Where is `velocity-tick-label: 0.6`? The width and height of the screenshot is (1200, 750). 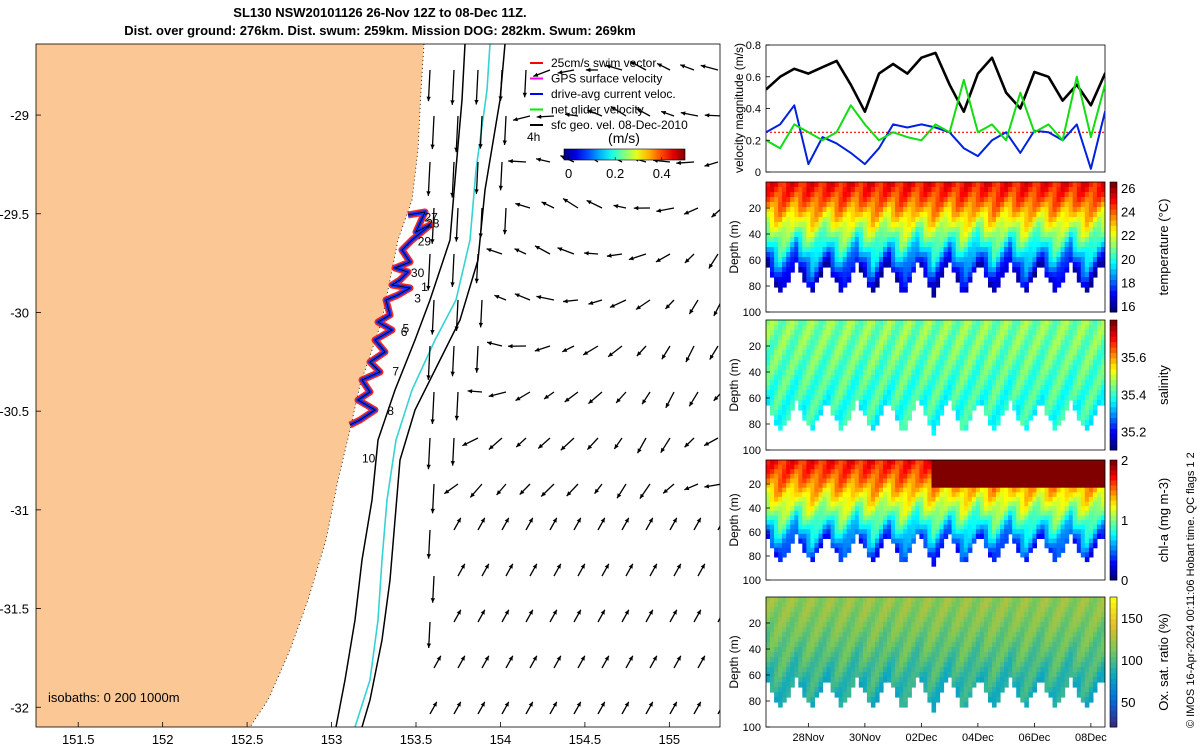 velocity-tick-label: 0.6 is located at coordinates (753, 78).